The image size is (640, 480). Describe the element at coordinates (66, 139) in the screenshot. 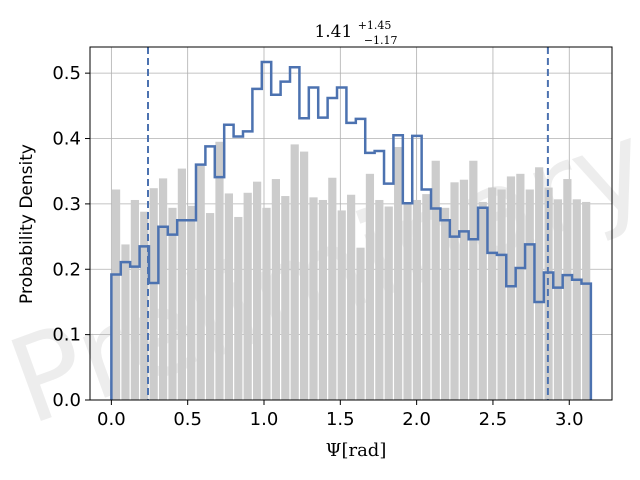

I see `y-tick-label: 0.4` at that location.